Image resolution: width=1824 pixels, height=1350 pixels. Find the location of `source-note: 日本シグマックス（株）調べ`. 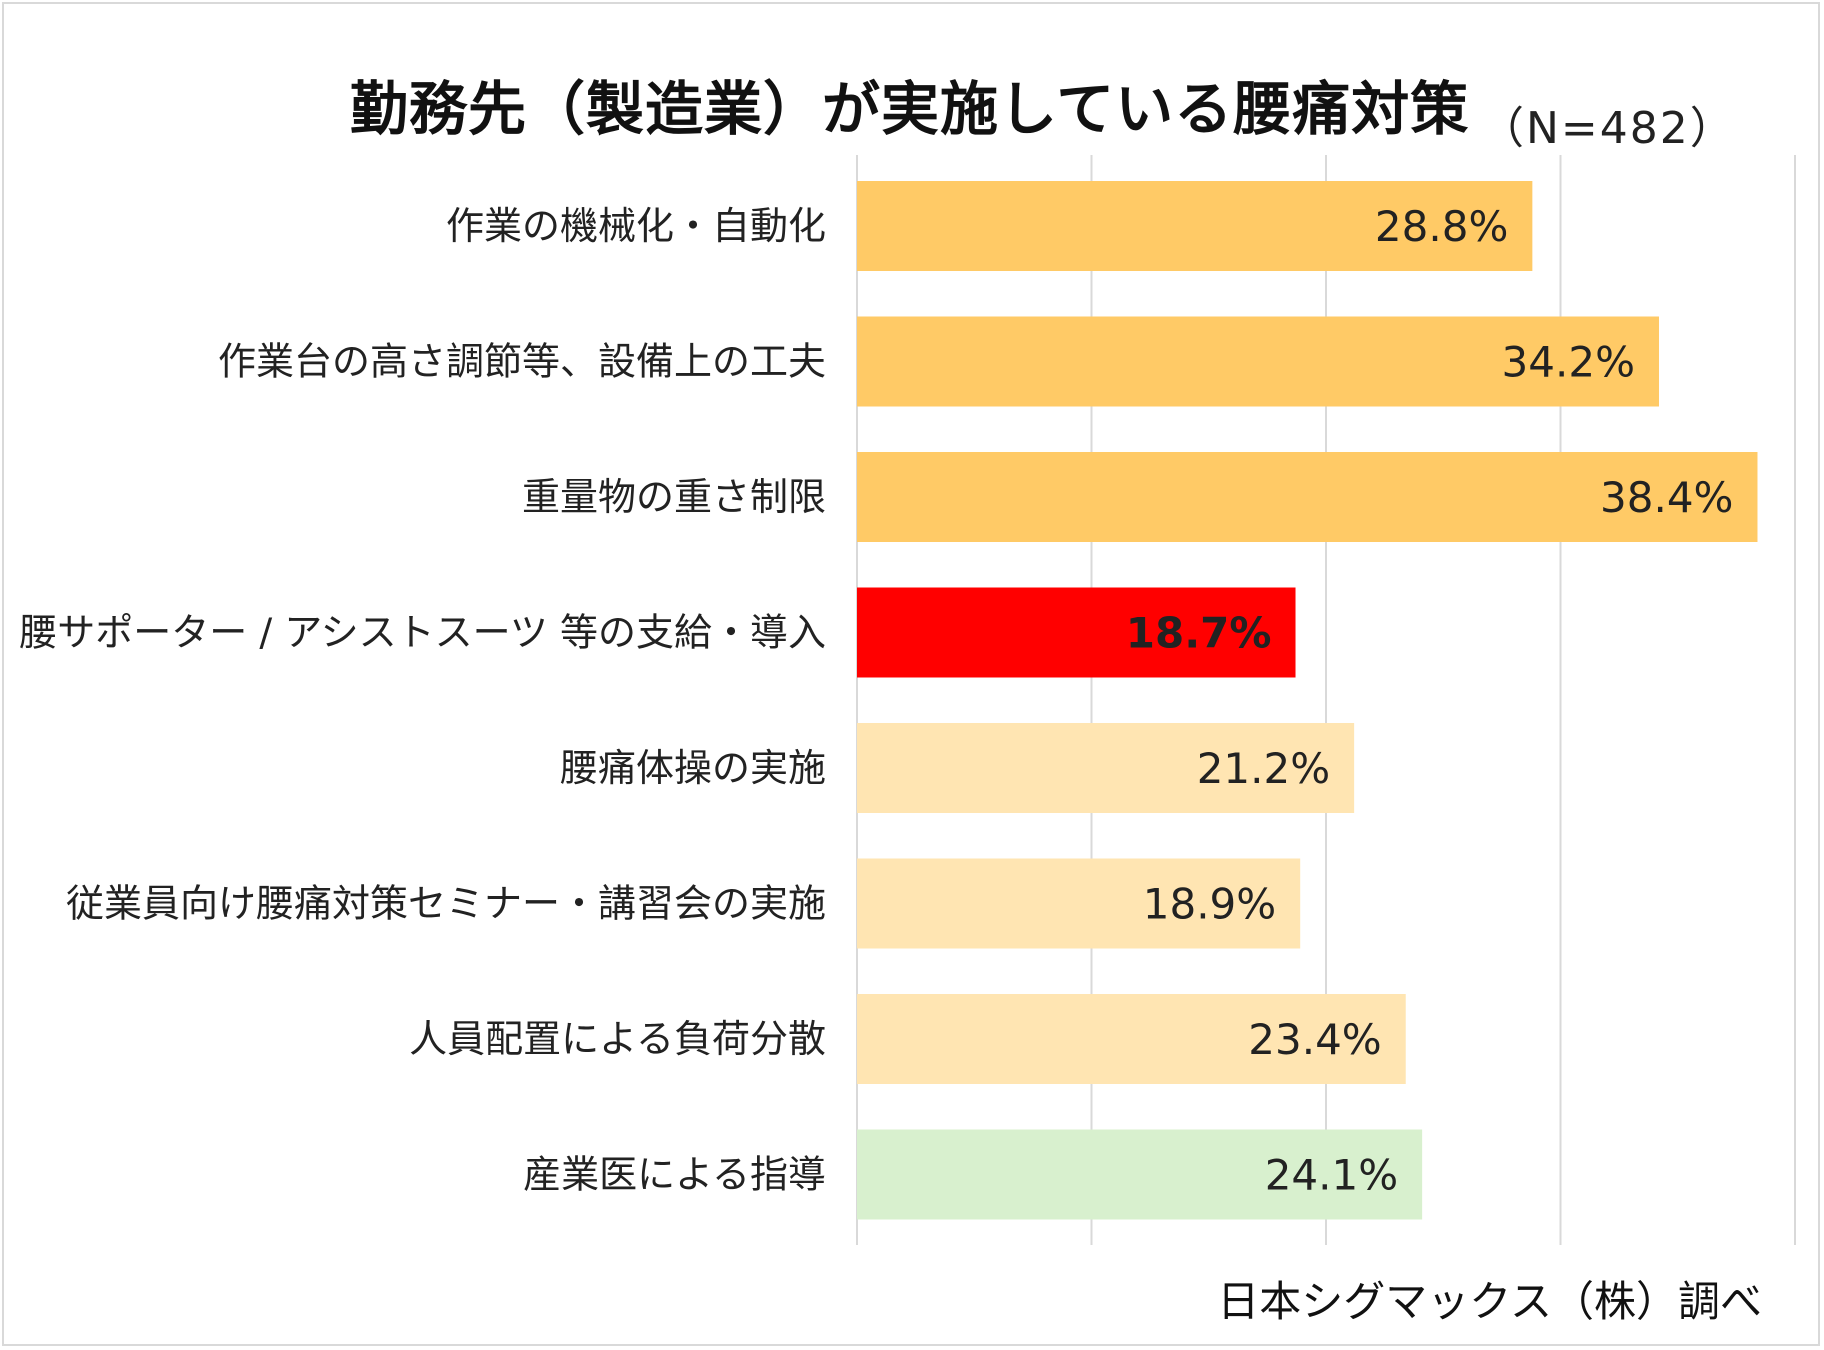

source-note: 日本シグマックス（株）調べ is located at coordinates (1489, 1301).